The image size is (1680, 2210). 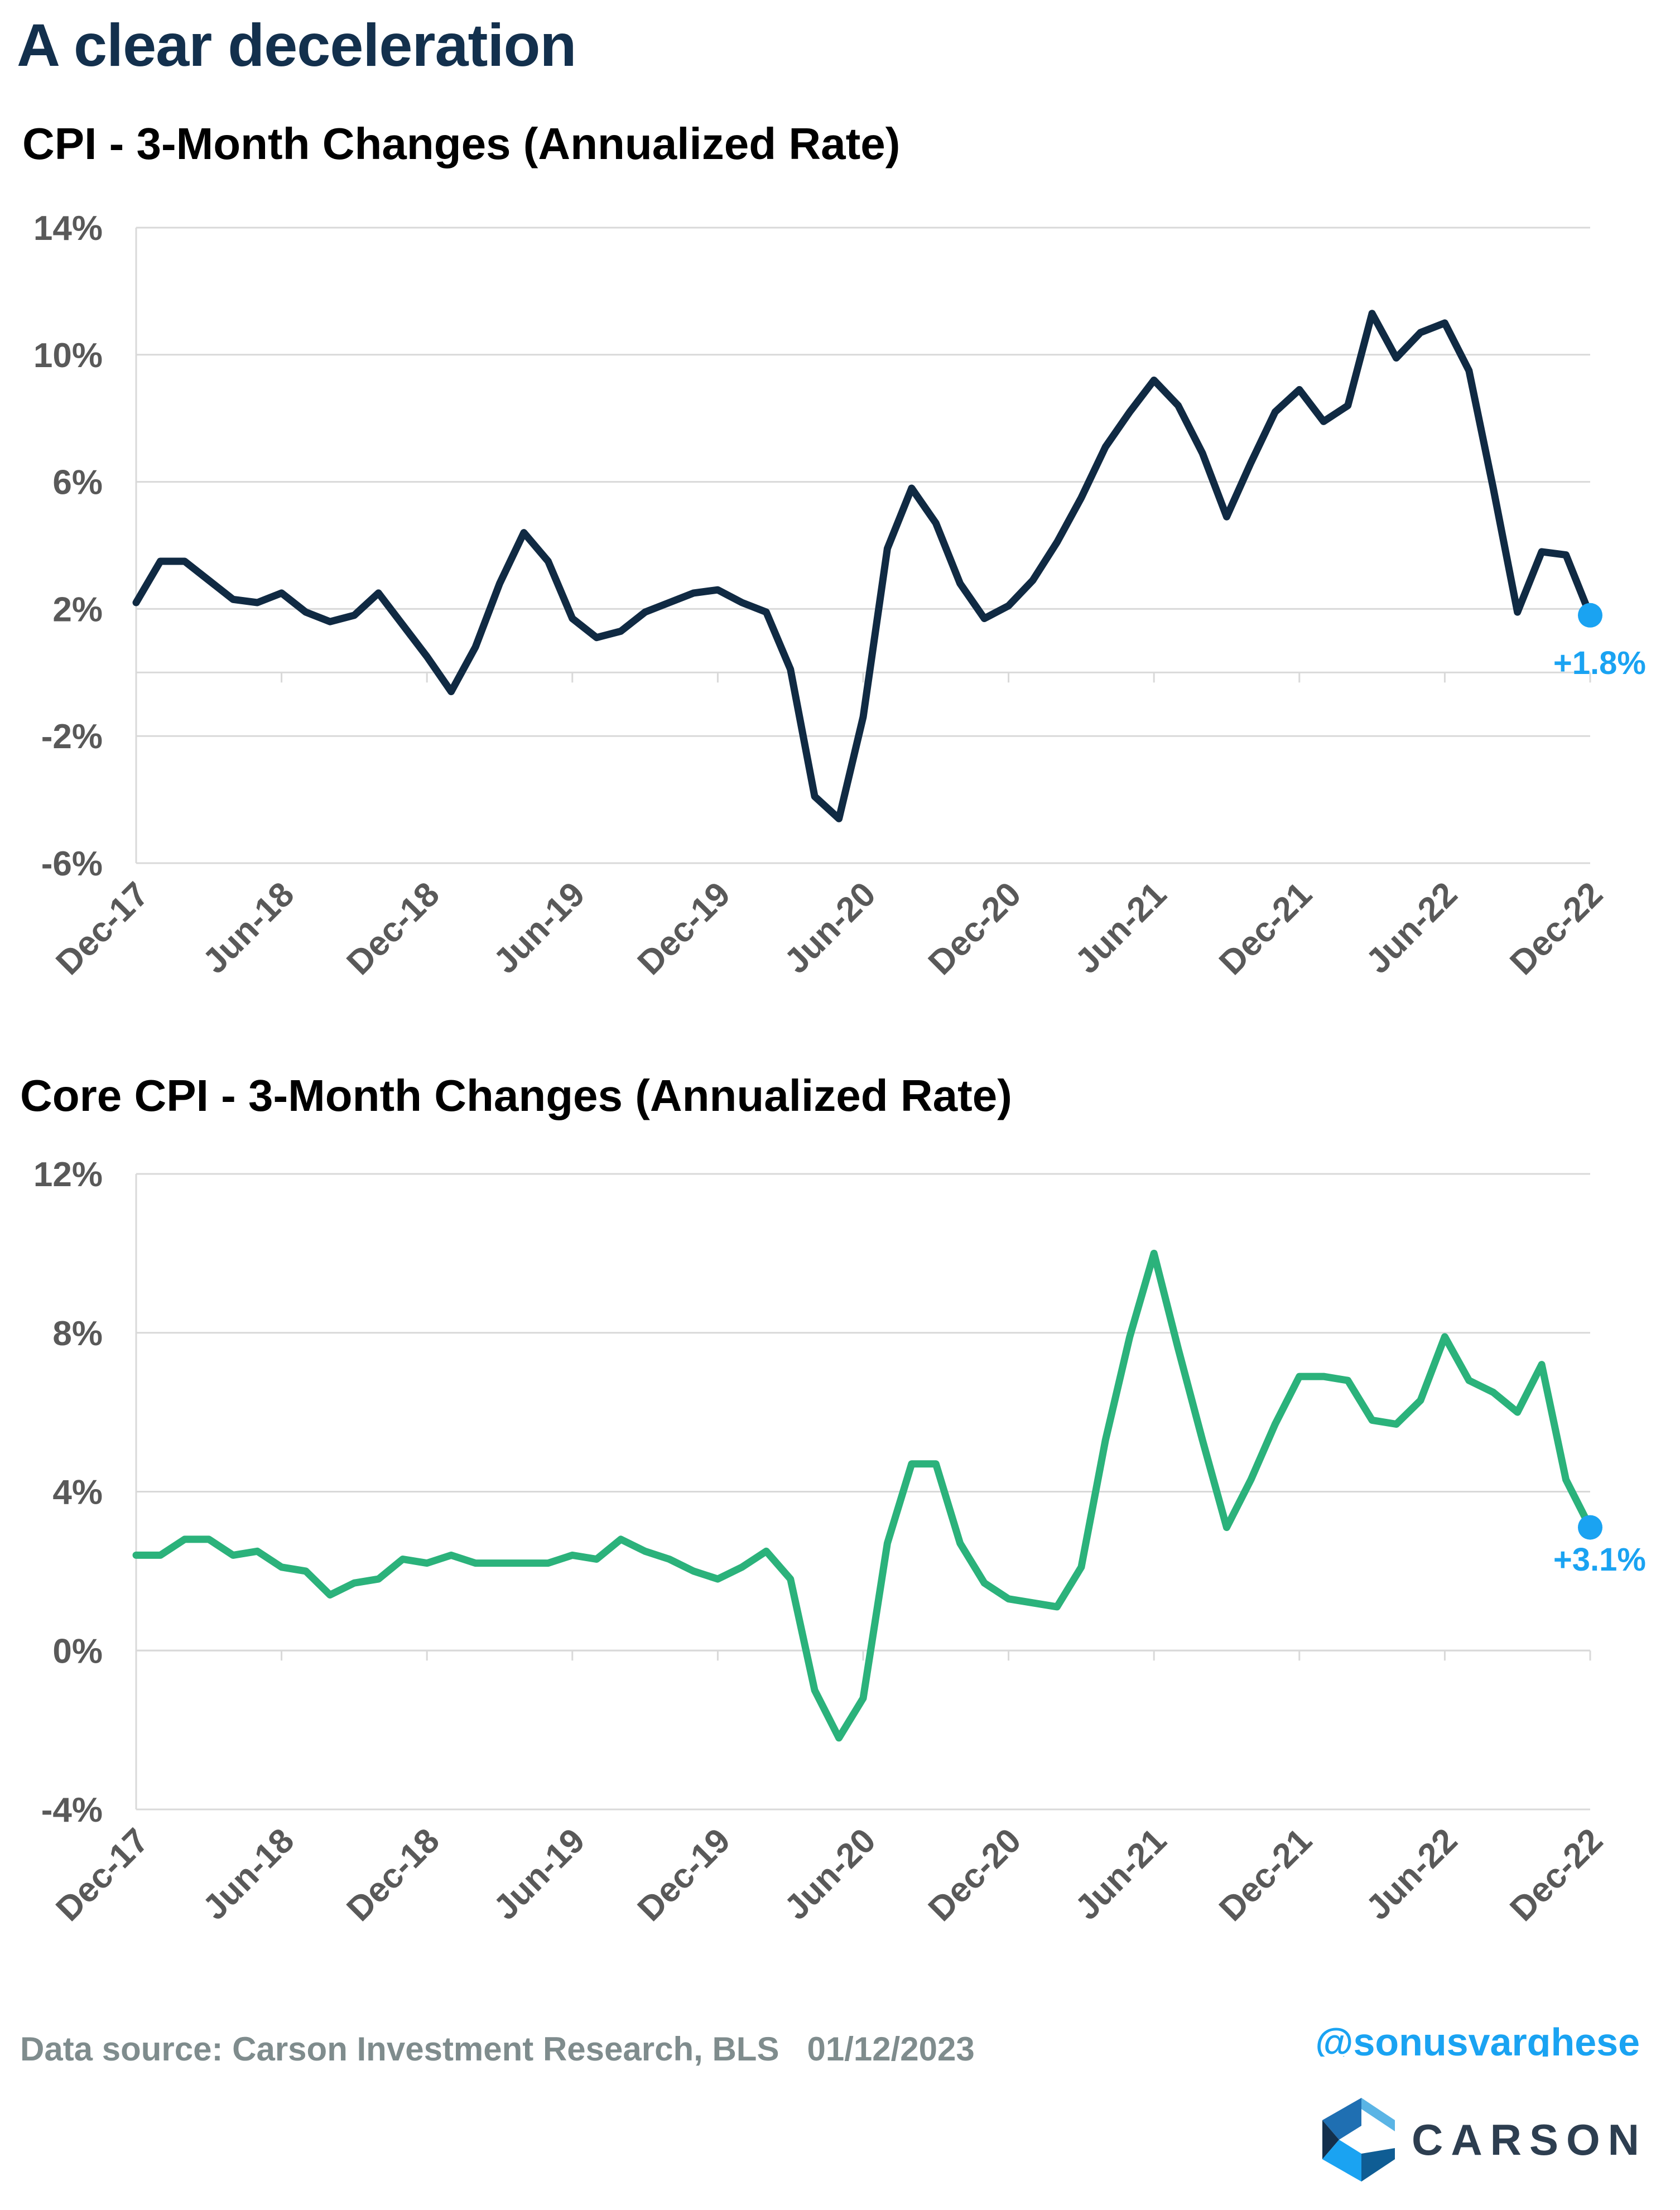 I want to click on y-tick-label: 8%, so click(x=77, y=1334).